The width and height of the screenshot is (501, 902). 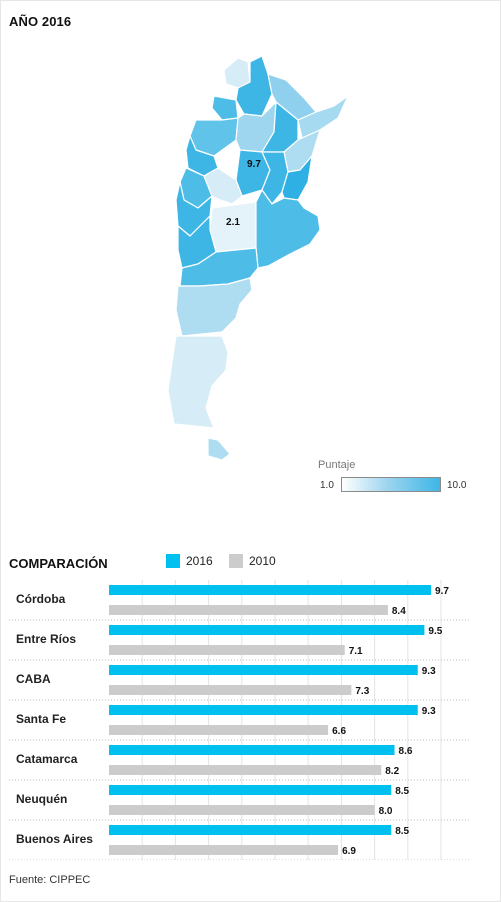 I want to click on map-label-cordoba: 9.7, so click(x=254, y=164).